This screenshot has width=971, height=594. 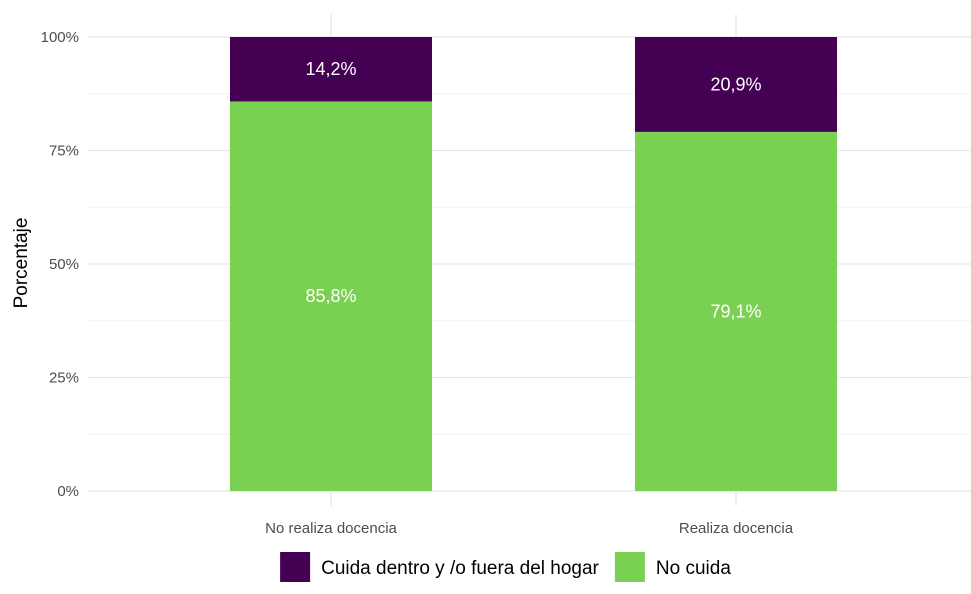 What do you see at coordinates (736, 528) in the screenshot?
I see `x-tick-label: Realiza docencia` at bounding box center [736, 528].